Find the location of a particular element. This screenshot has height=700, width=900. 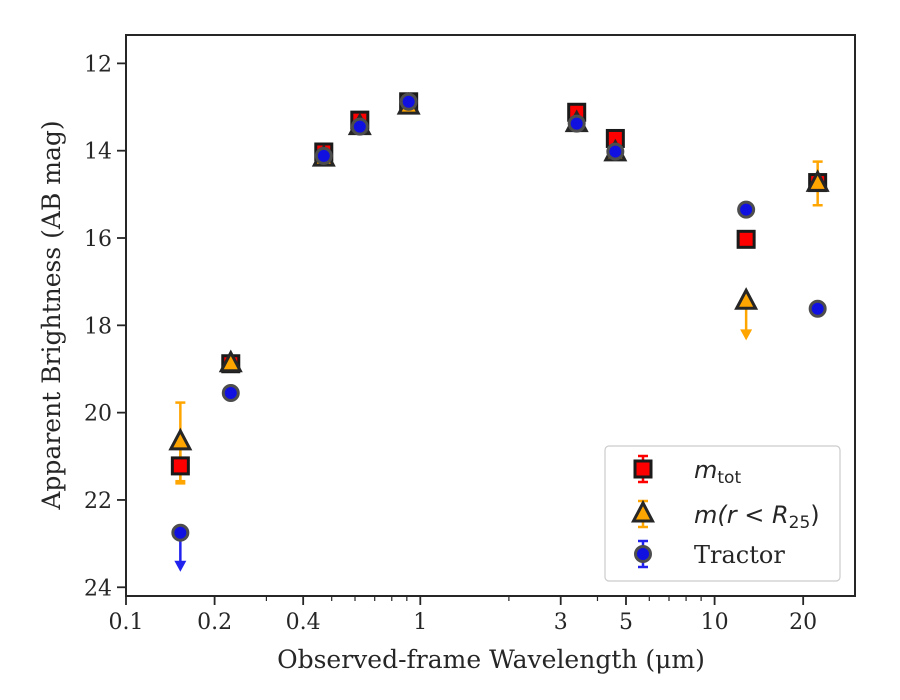

y-tick-label-5: 22 is located at coordinates (98, 501).